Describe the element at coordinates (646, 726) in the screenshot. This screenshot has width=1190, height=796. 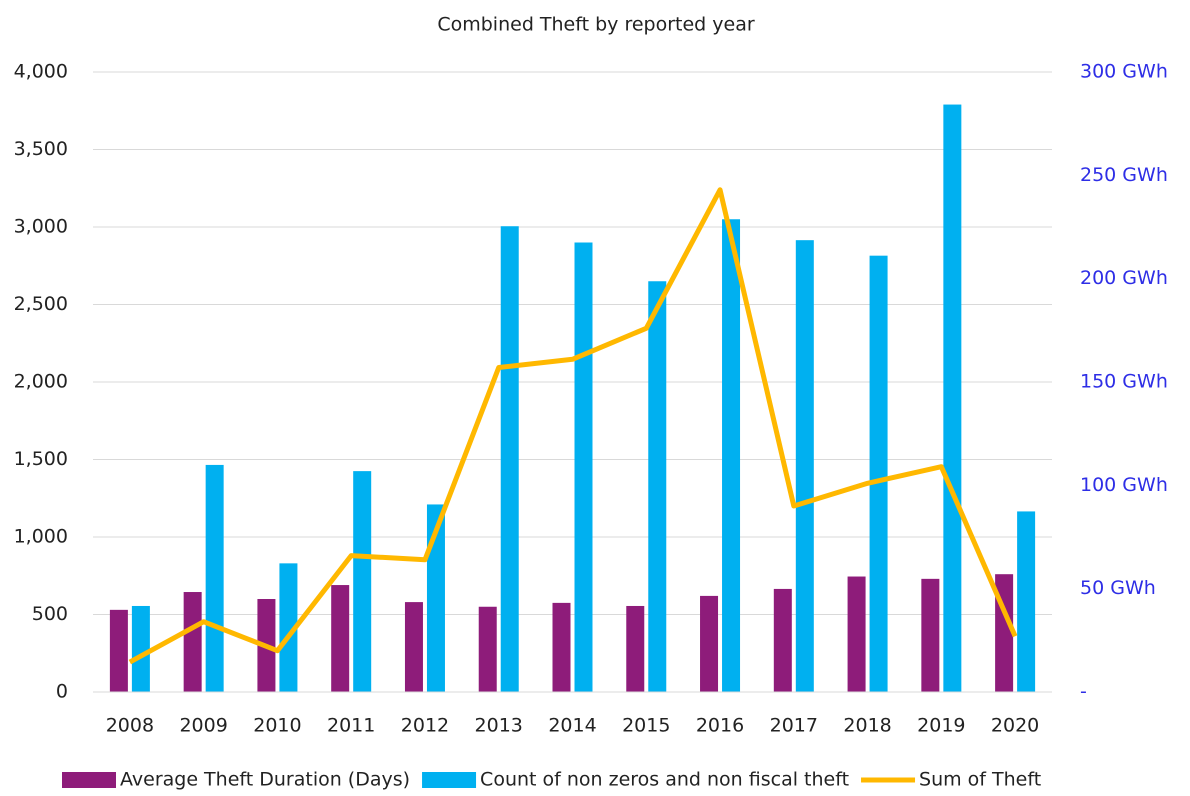
I see `x-tick-label: 2015` at that location.